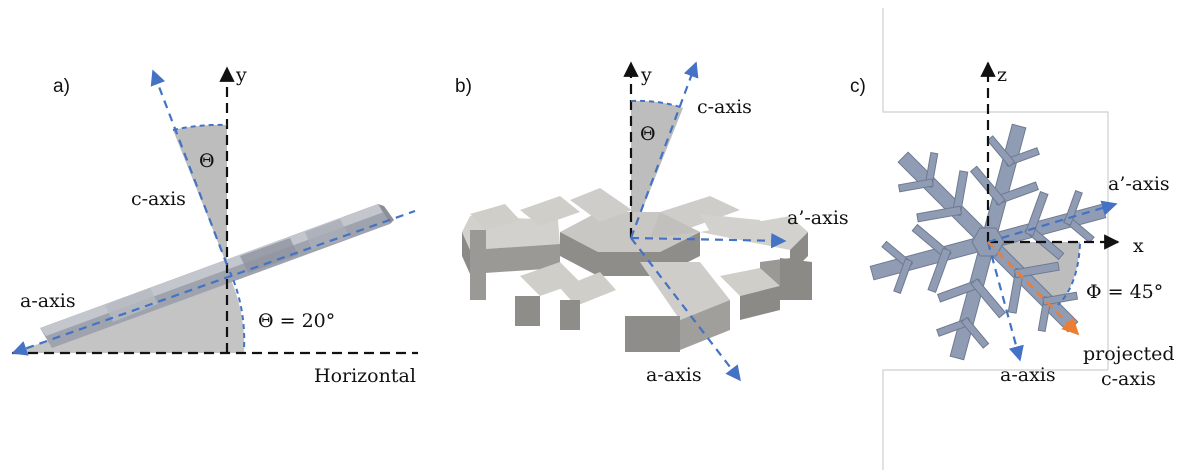  I want to click on panel-a-label: a), so click(61, 86).